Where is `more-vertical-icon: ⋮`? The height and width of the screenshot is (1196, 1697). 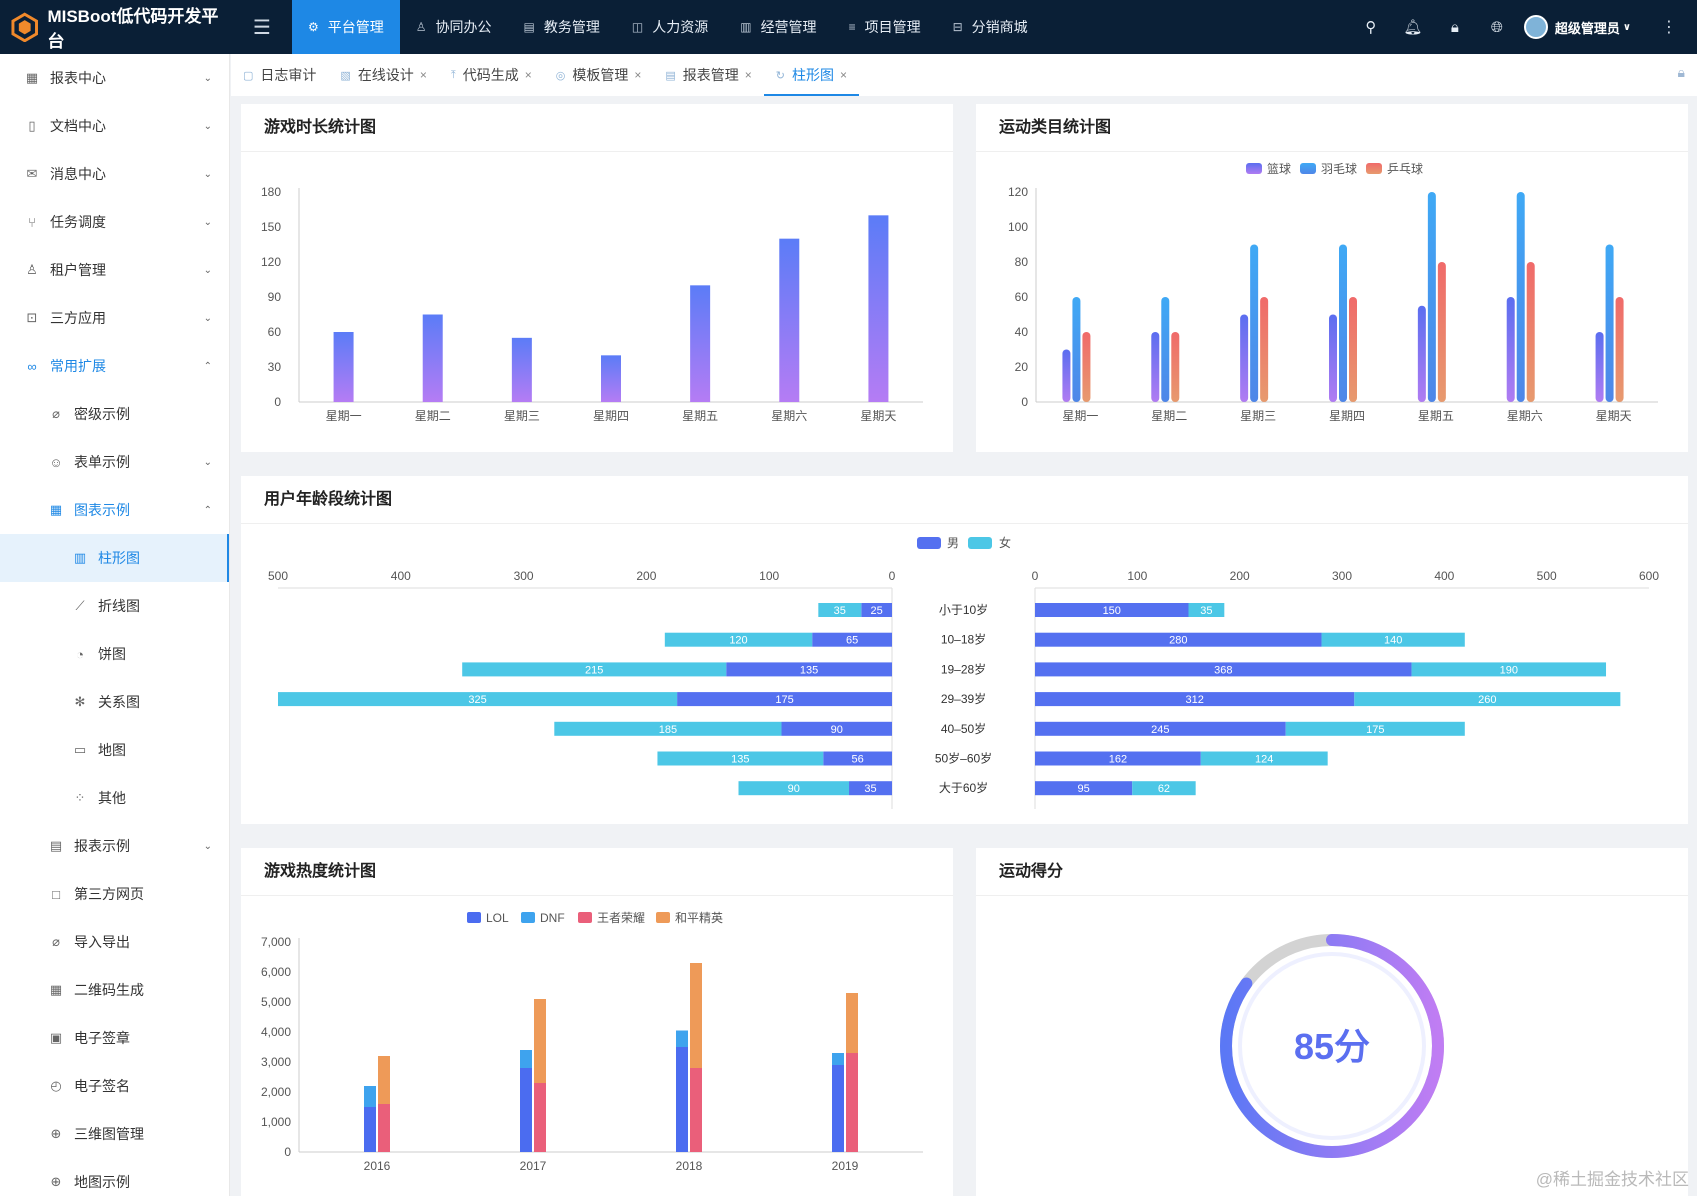 more-vertical-icon: ⋮ is located at coordinates (1669, 27).